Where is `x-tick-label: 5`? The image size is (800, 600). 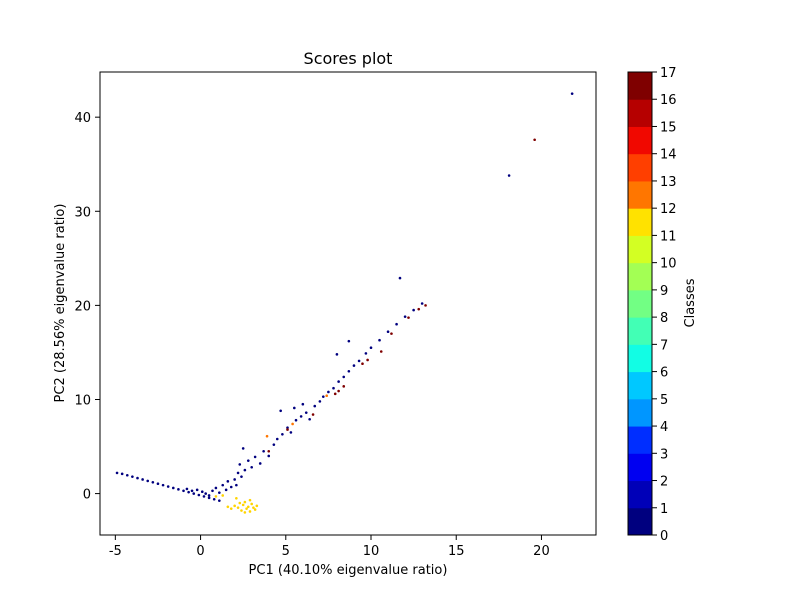 x-tick-label: 5 is located at coordinates (286, 551).